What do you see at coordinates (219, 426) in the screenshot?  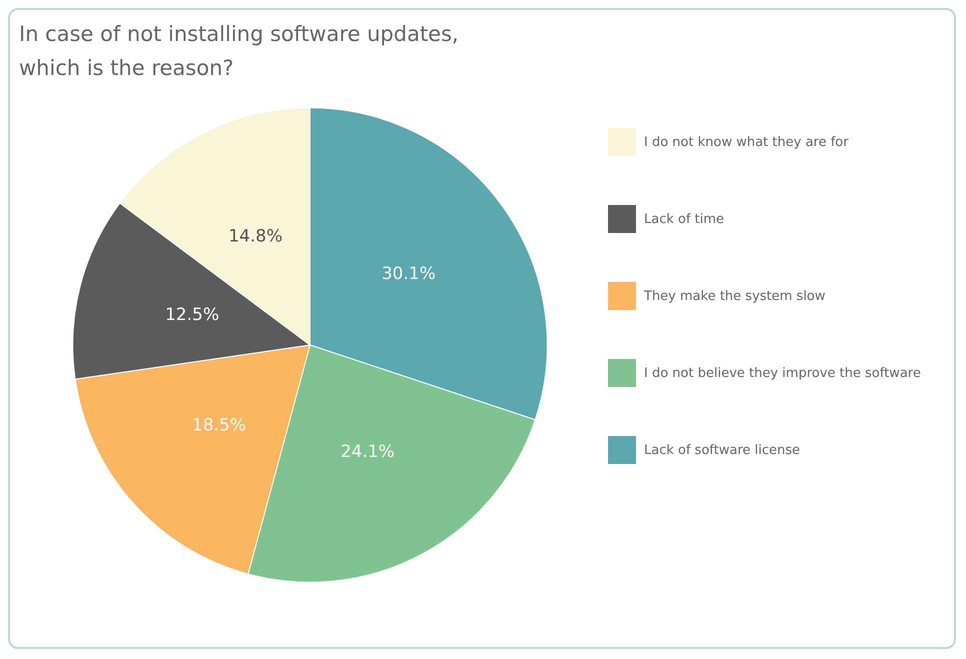 I see `data-label: 18.5%` at bounding box center [219, 426].